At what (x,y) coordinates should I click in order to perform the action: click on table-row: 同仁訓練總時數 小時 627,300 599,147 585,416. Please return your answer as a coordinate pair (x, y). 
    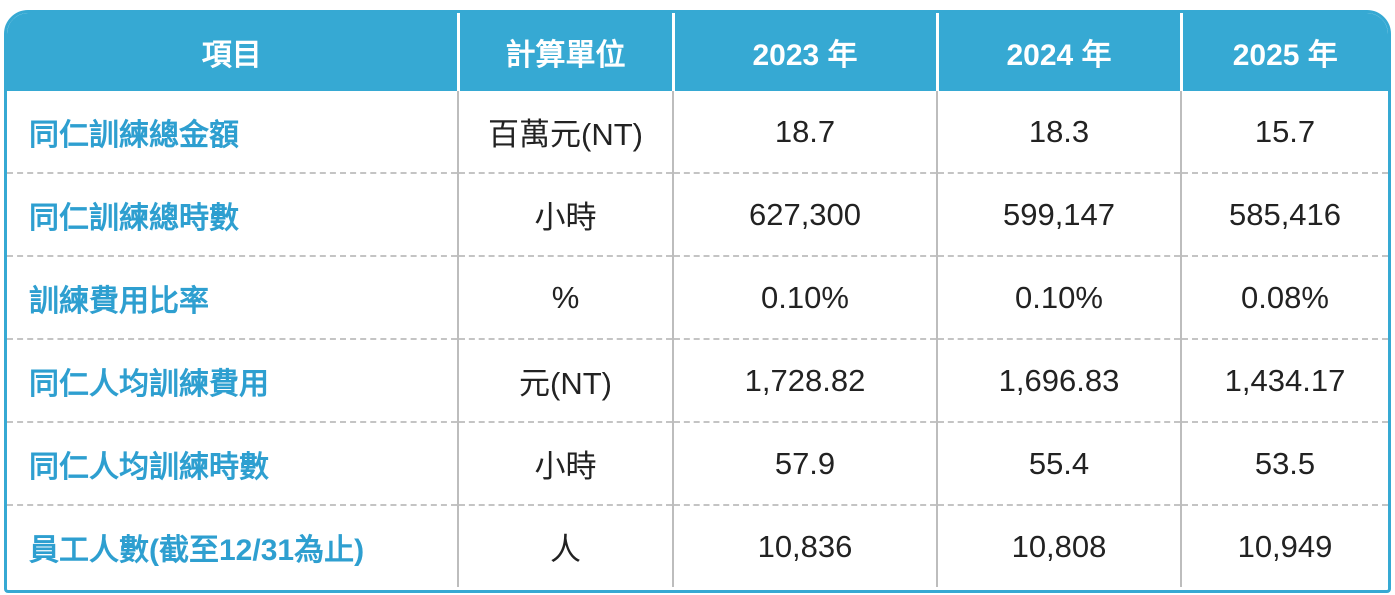
    Looking at the image, I should click on (697, 214).